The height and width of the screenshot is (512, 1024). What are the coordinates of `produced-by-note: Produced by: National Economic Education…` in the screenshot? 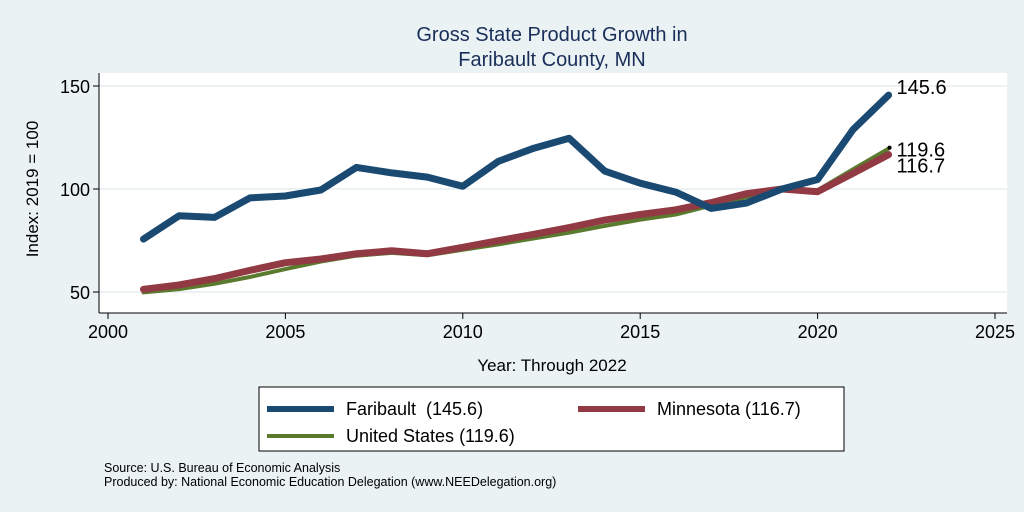 It's located at (330, 482).